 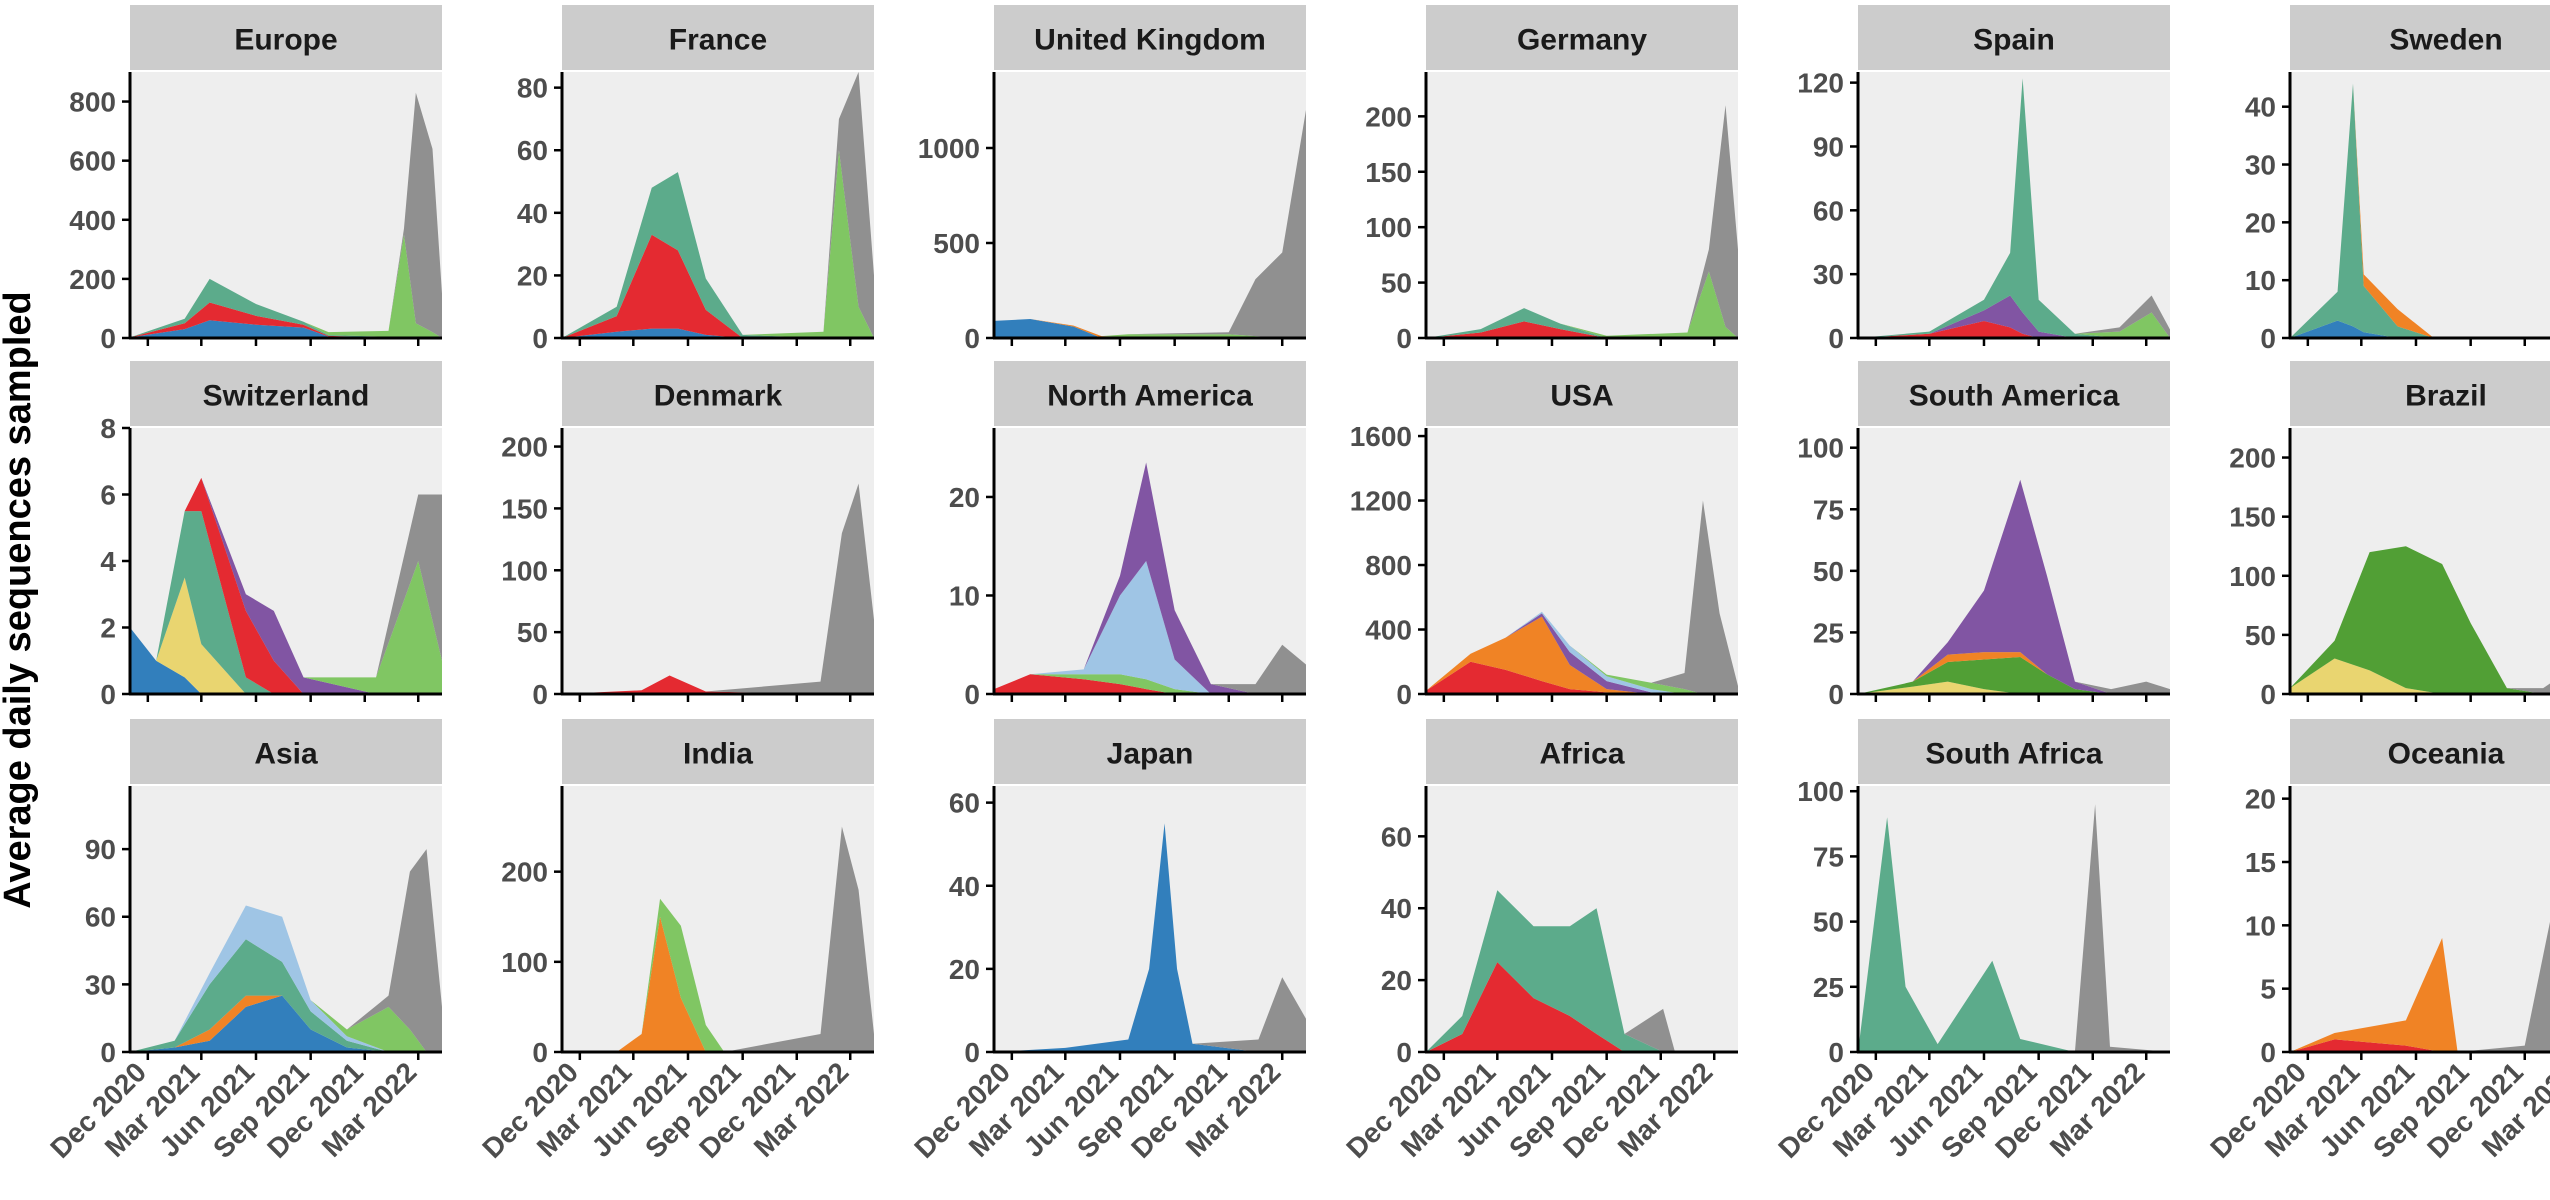 I want to click on facet-title: France, so click(x=718, y=40).